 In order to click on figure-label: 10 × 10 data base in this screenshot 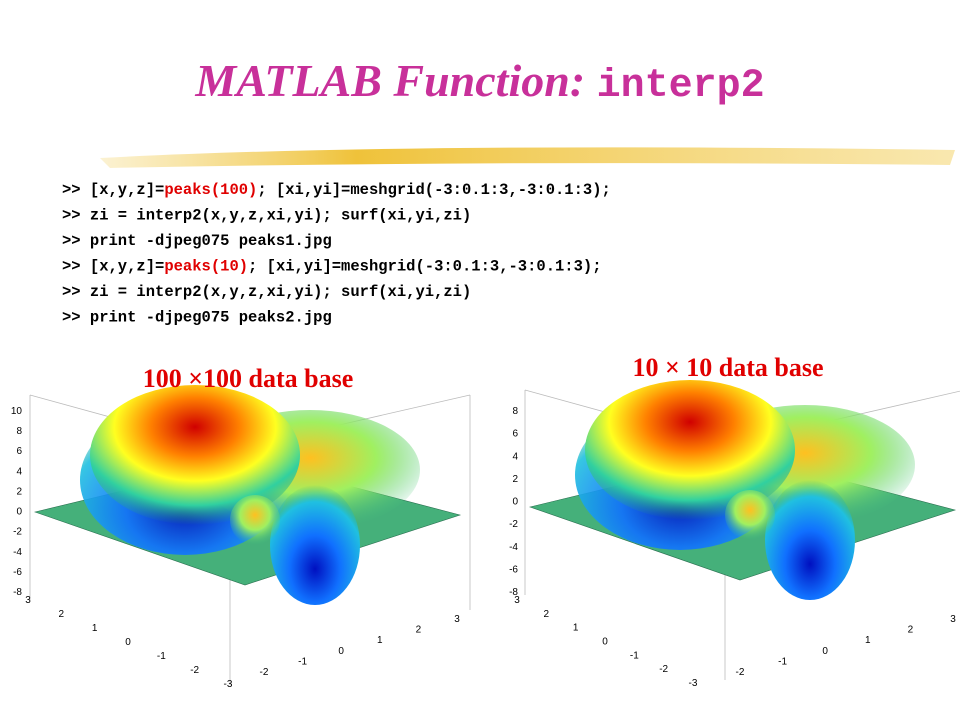, I will do `click(727, 367)`.